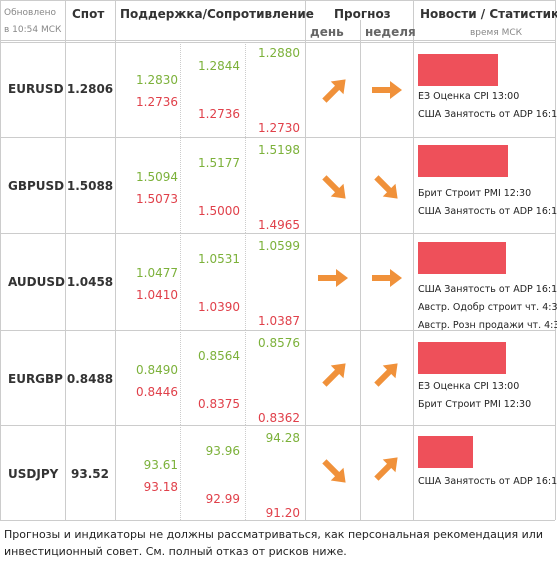 The height and width of the screenshot is (567, 557). What do you see at coordinates (279, 418) in the screenshot?
I see `support: 0.8362` at bounding box center [279, 418].